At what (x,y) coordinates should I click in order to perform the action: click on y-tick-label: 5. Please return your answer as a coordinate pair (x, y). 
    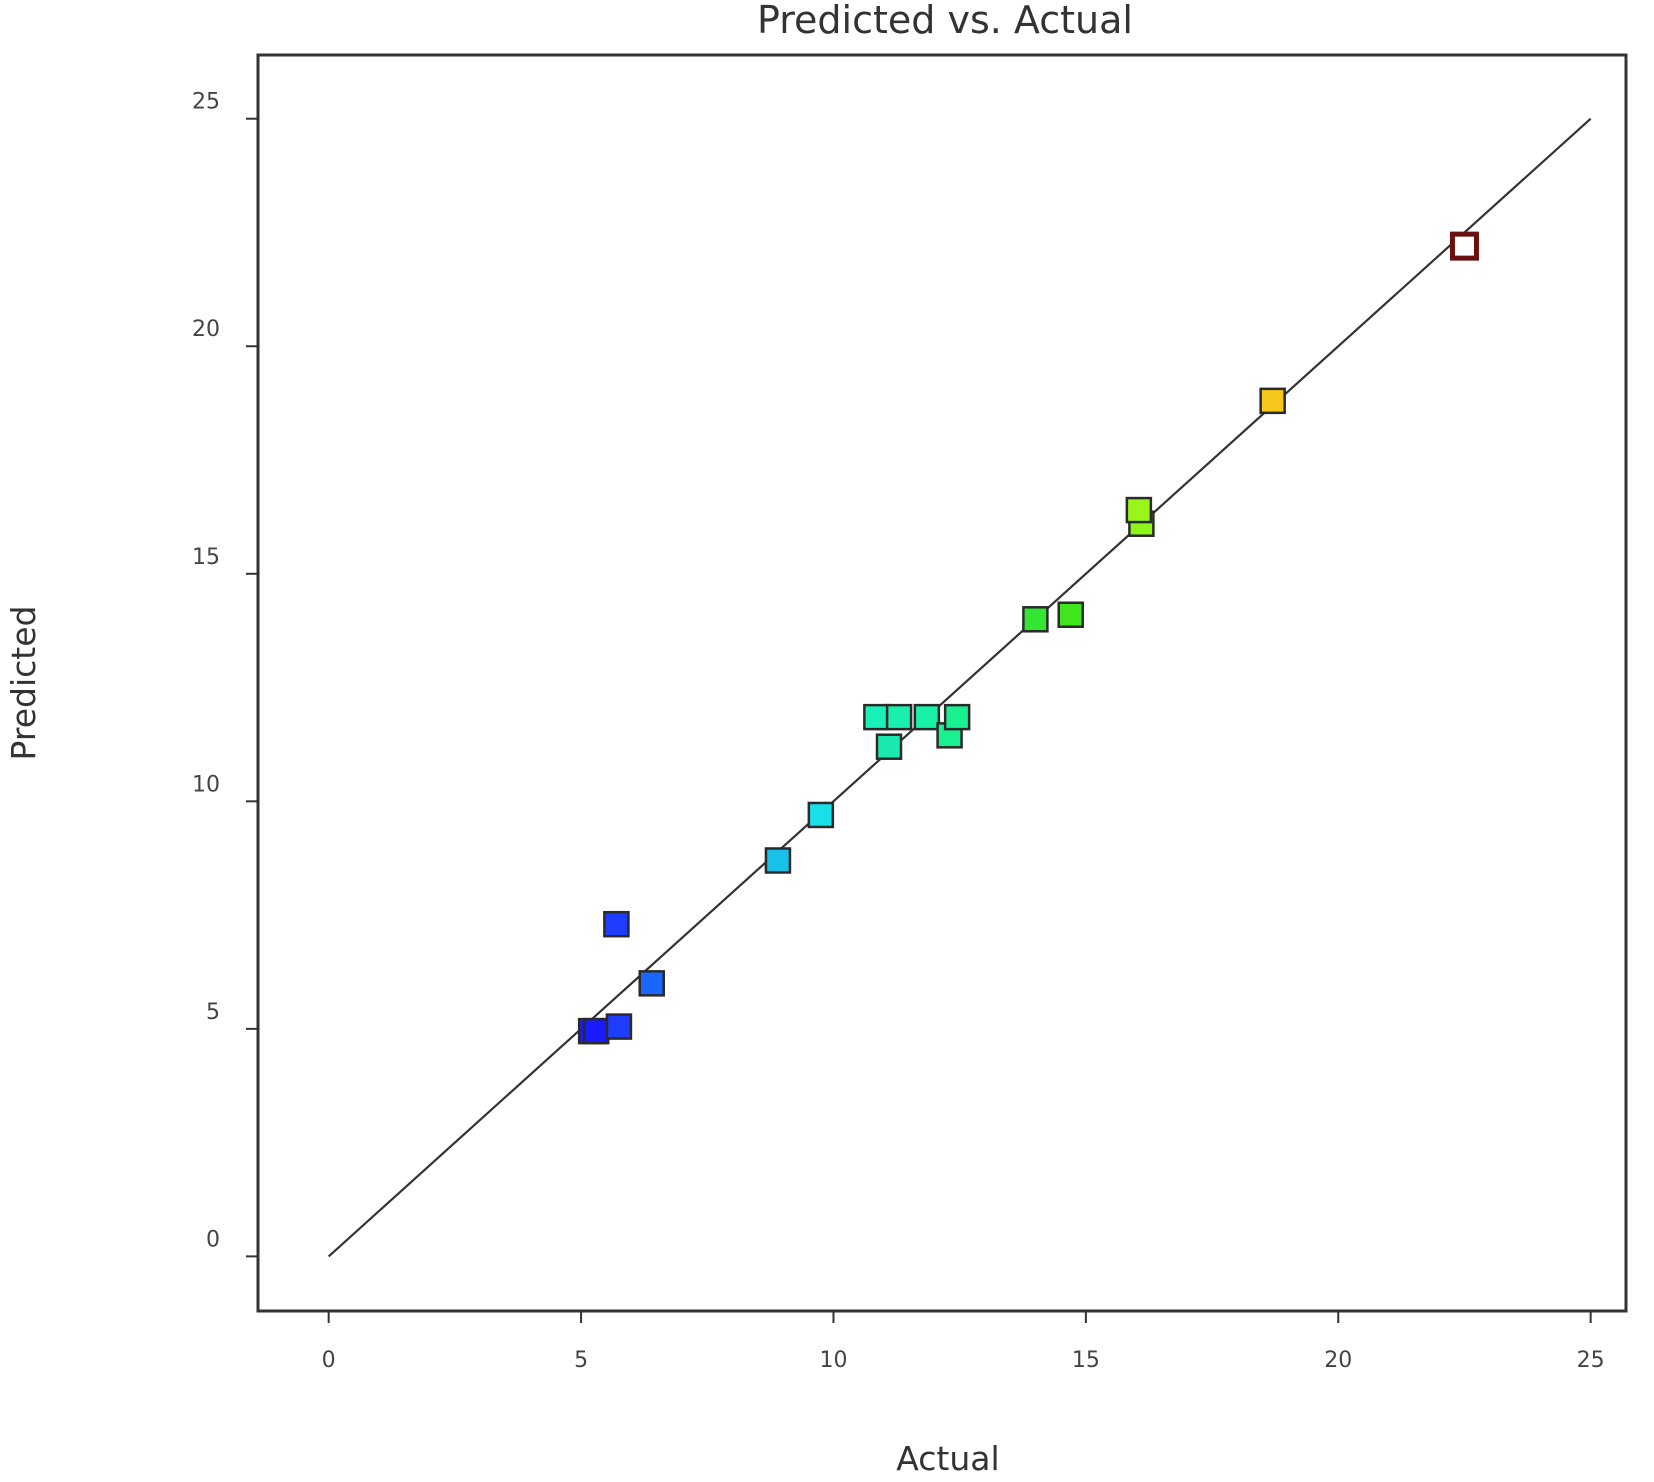
    Looking at the image, I should click on (213, 1012).